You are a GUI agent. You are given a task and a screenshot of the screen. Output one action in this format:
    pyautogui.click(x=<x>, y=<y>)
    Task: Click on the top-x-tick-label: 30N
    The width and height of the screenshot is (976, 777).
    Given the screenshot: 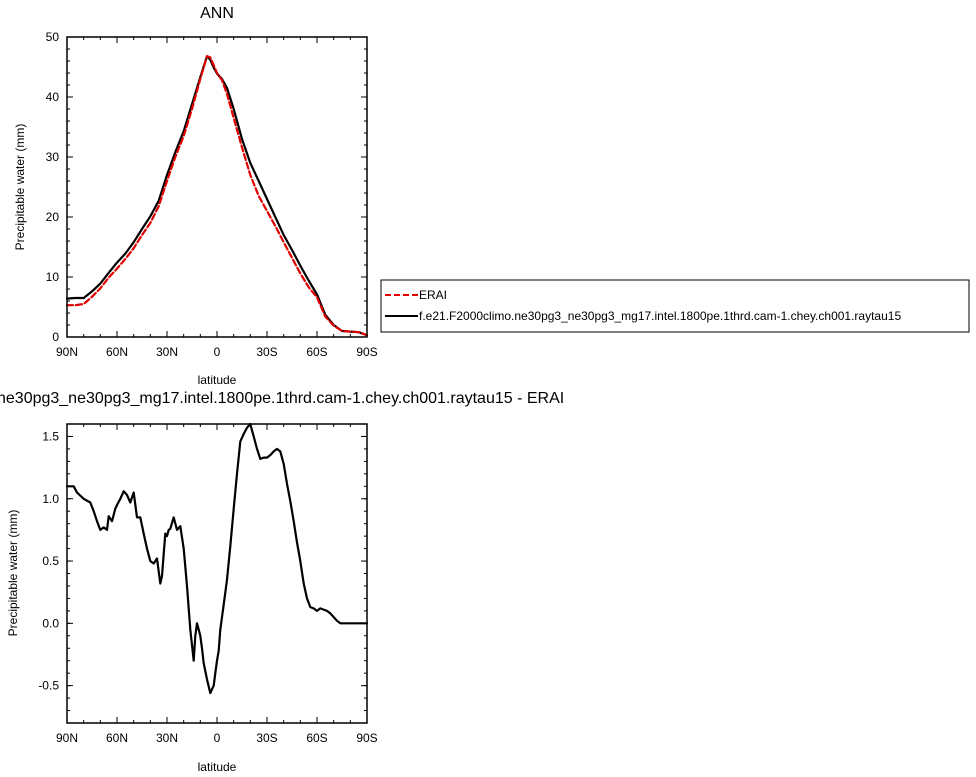 What is the action you would take?
    pyautogui.click(x=167, y=352)
    